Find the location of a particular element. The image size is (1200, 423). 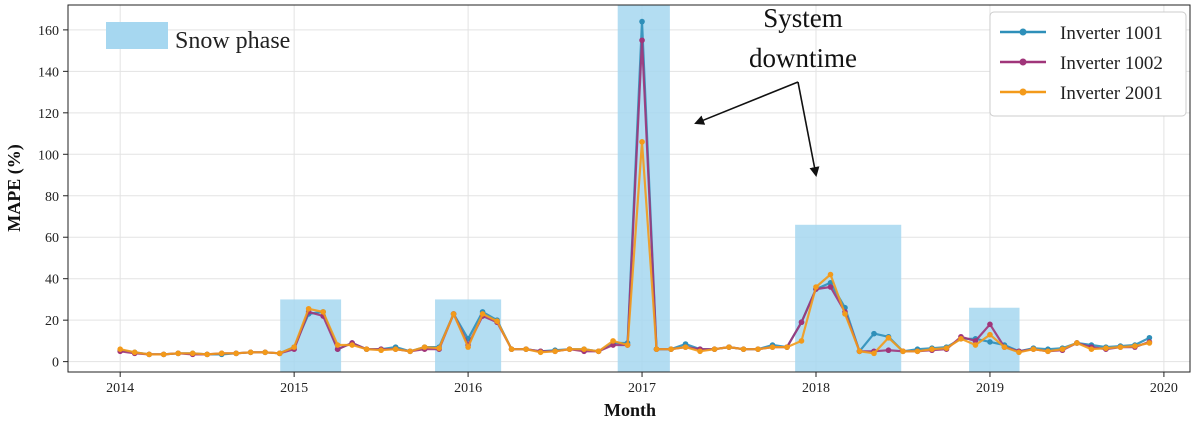

snow-phase-band is located at coordinates (468, 335).